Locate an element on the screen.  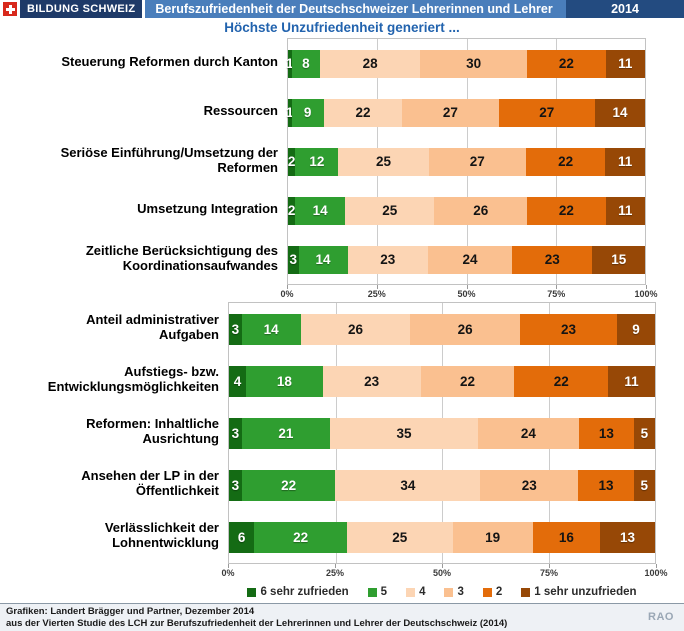
bar-row: 1 9 22 27 27 14 is located at coordinates (465, 112).